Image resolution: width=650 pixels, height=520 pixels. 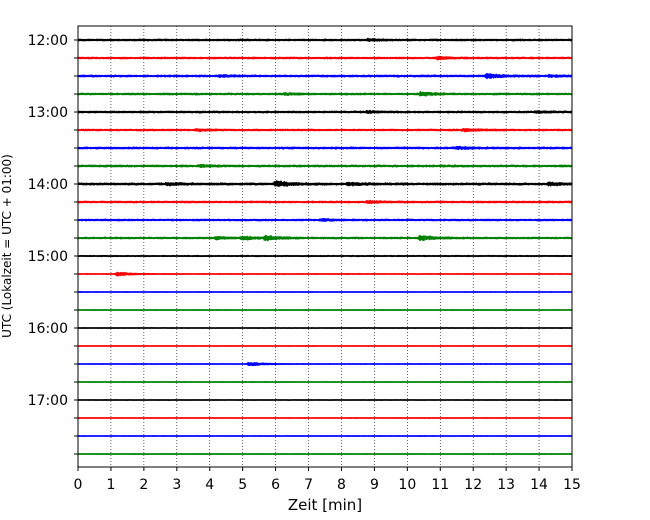 What do you see at coordinates (110, 485) in the screenshot?
I see `x-tick-label: 1` at bounding box center [110, 485].